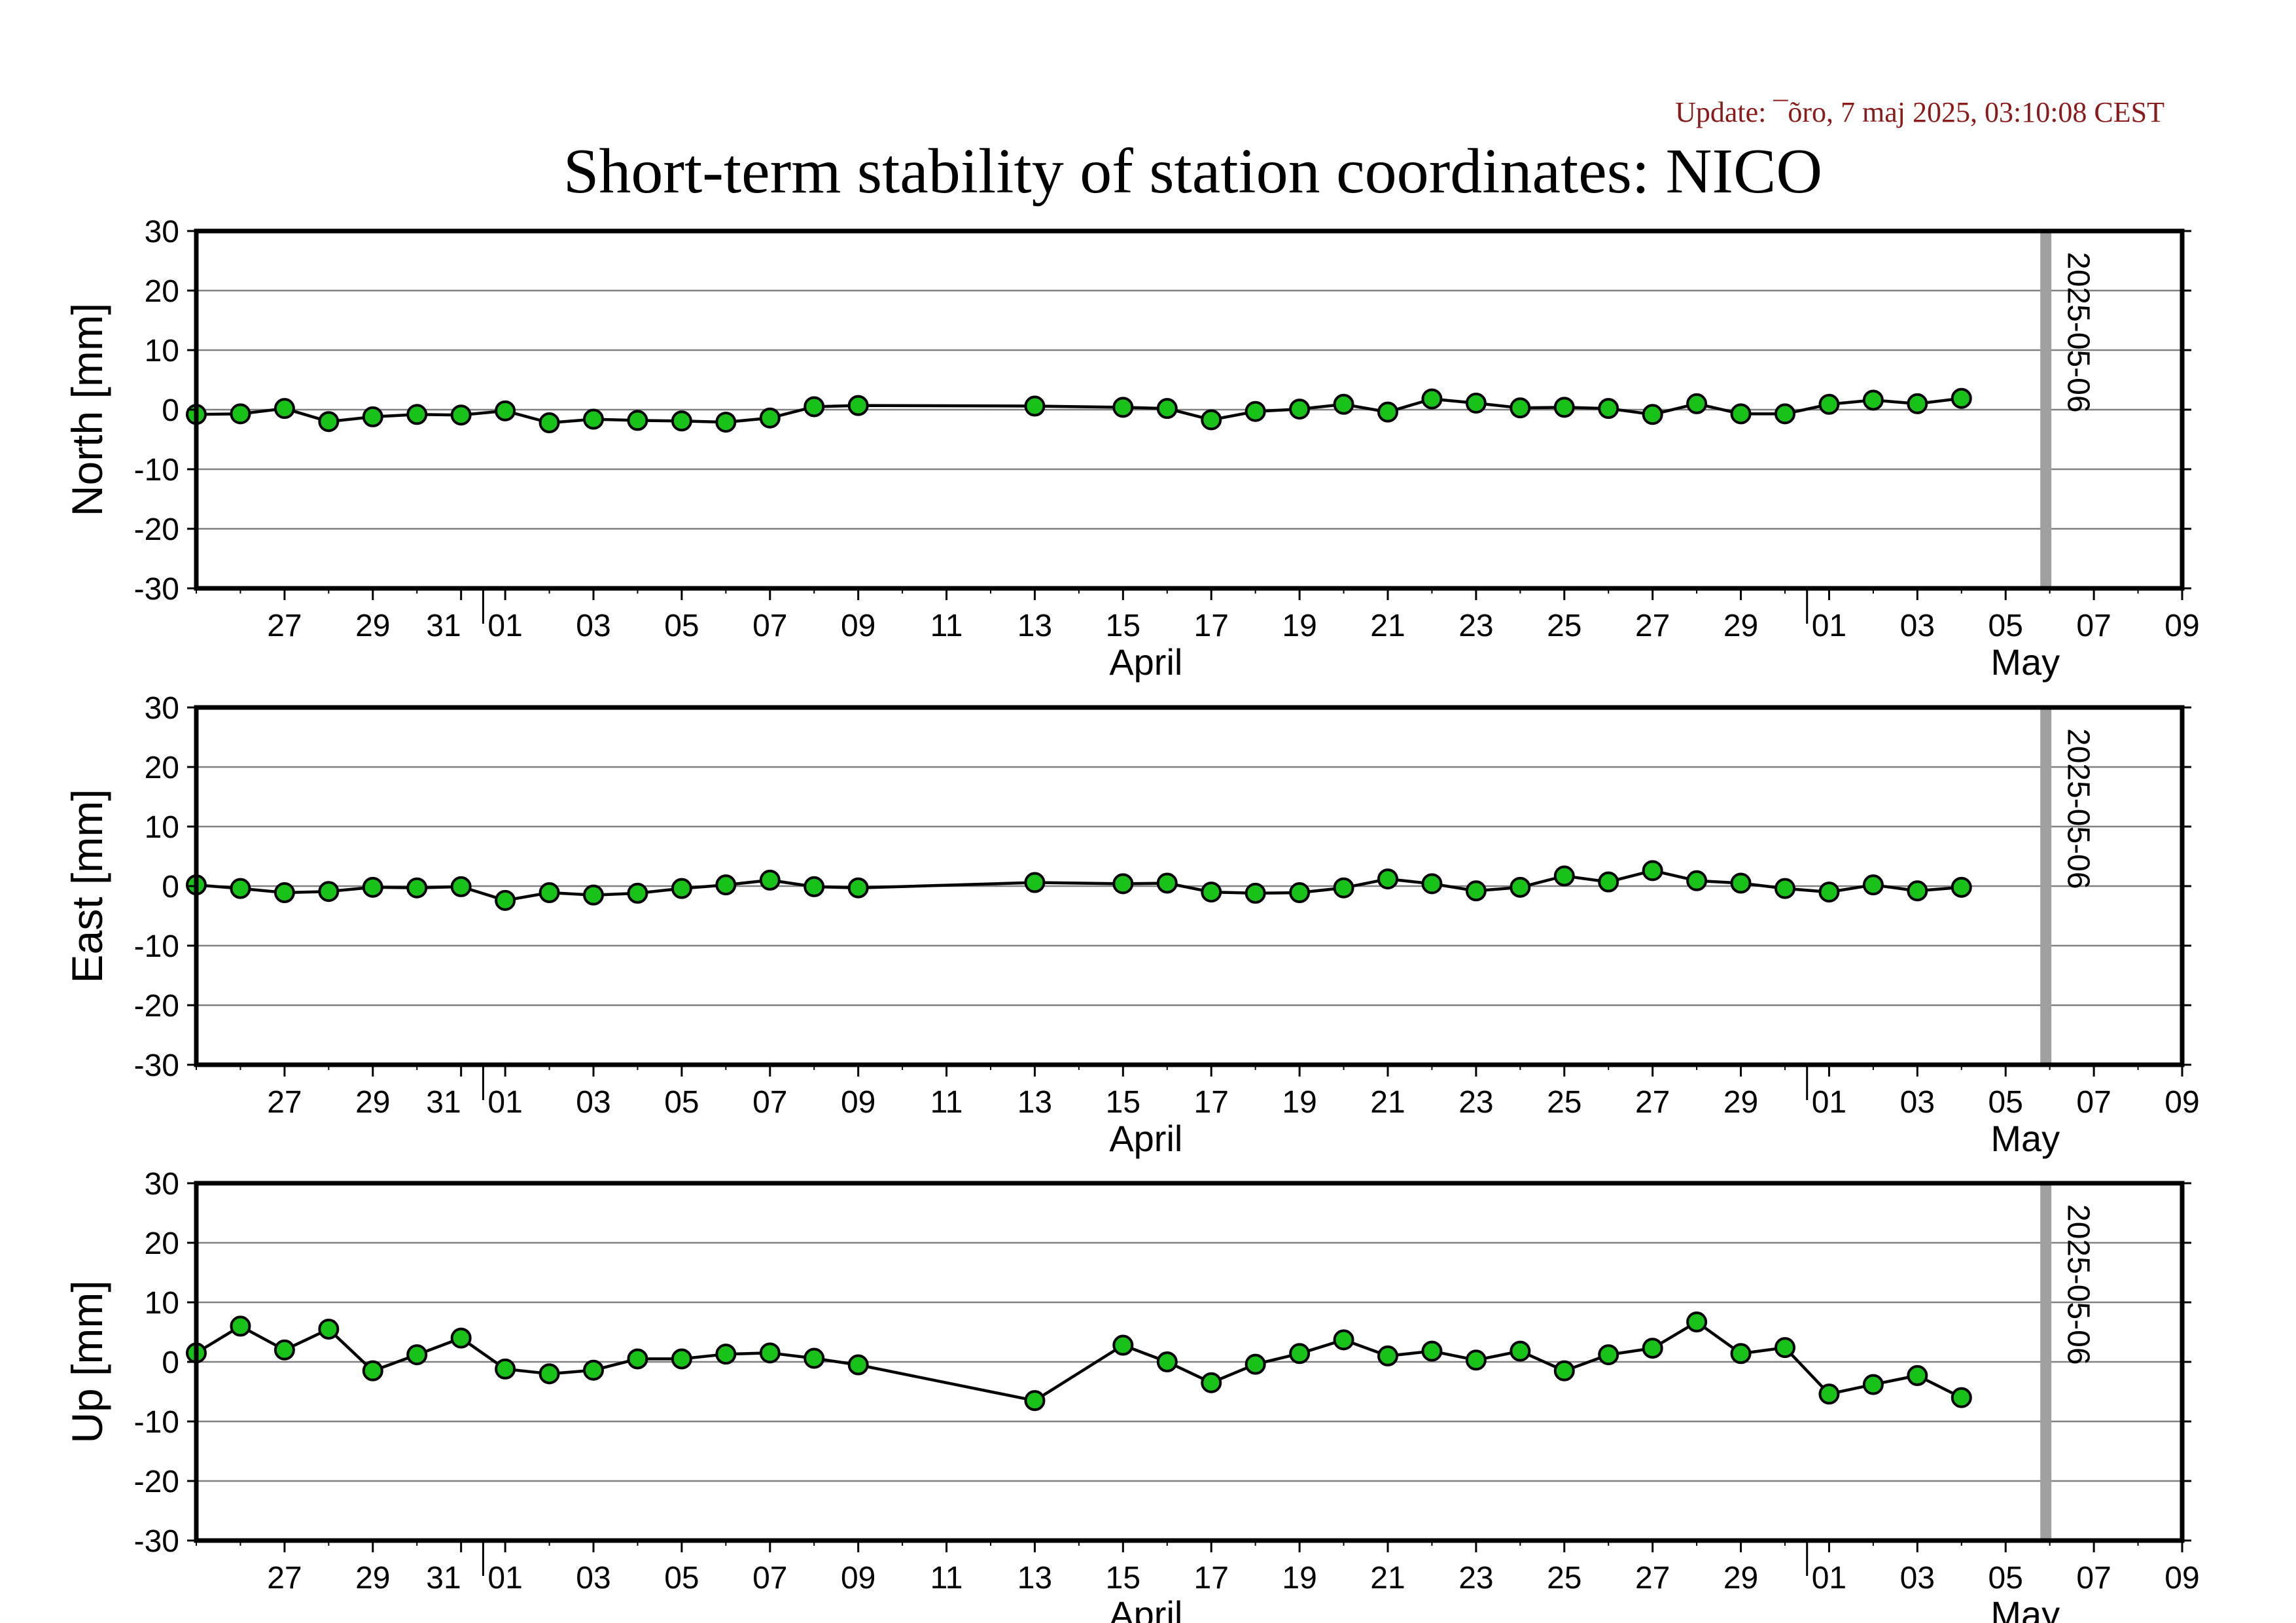  I want to click on y-axis-title: East [mm], so click(87, 886).